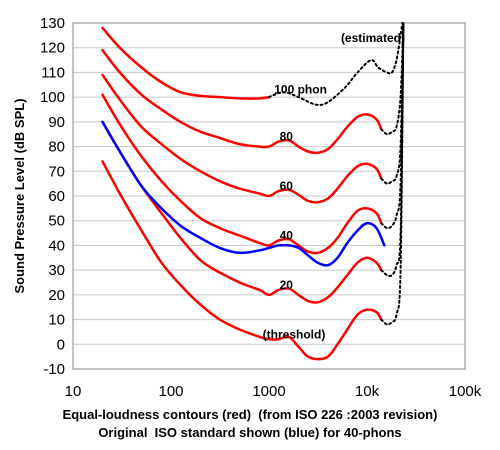 Image resolution: width=500 pixels, height=450 pixels. What do you see at coordinates (73, 391) in the screenshot?
I see `x-tick-label: 10` at bounding box center [73, 391].